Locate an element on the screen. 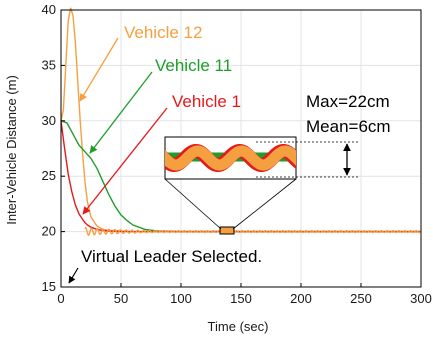  x-tick-label: 300 is located at coordinates (421, 298).